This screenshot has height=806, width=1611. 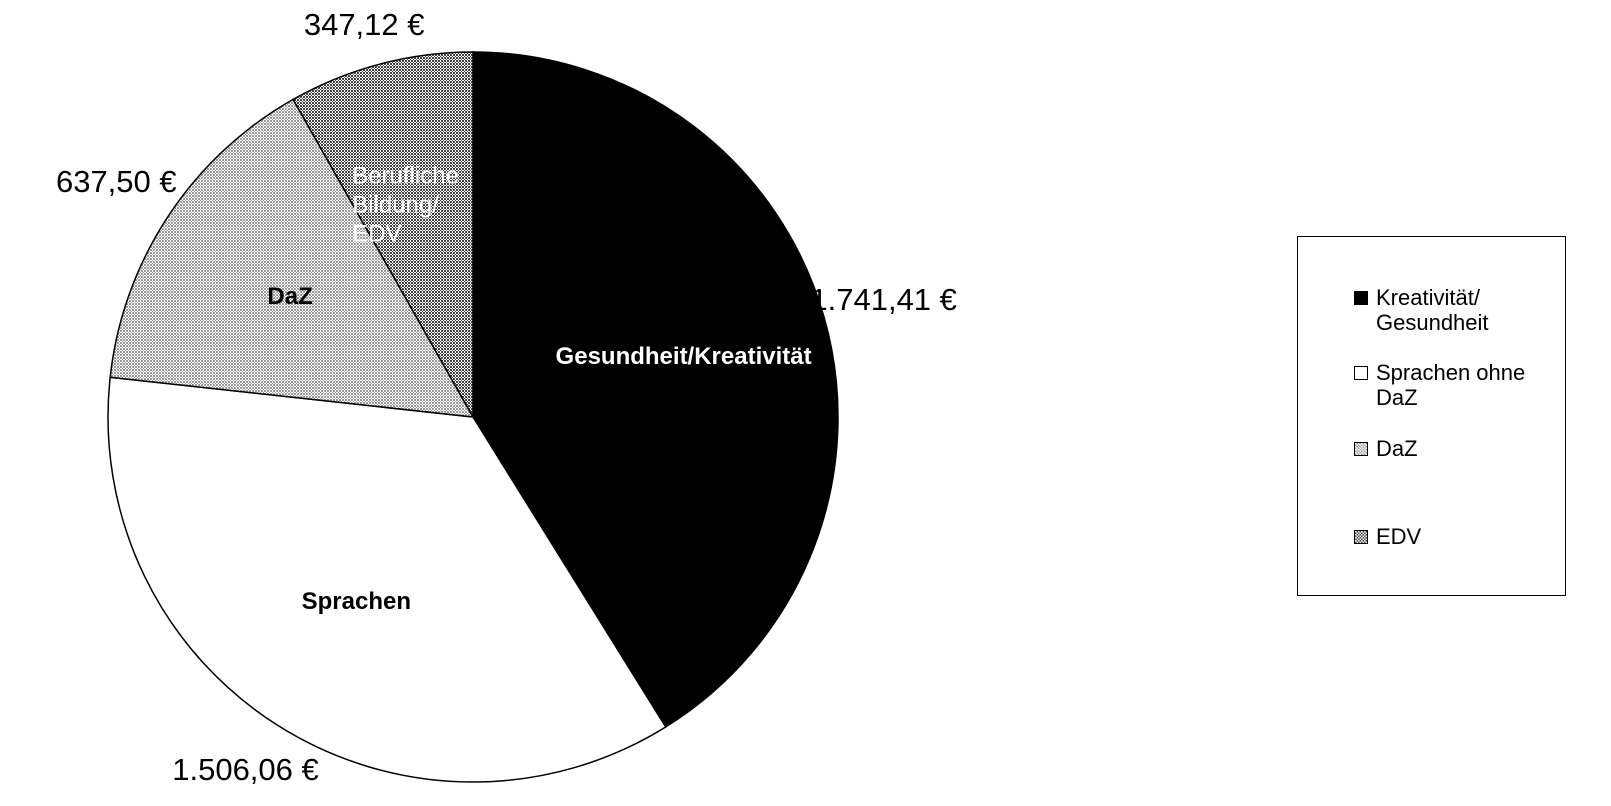 What do you see at coordinates (1399, 536) in the screenshot?
I see `legend-label: EDV` at bounding box center [1399, 536].